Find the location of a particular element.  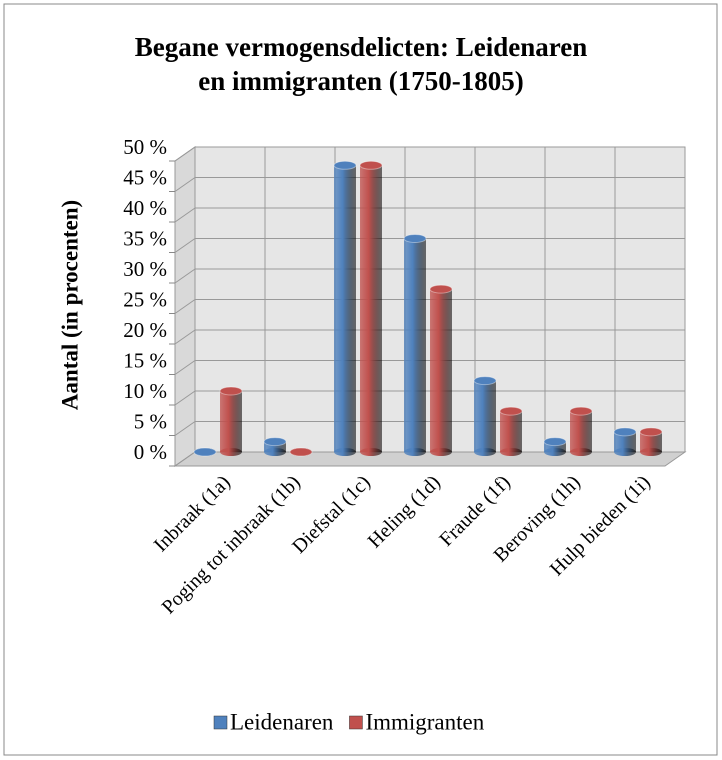

y-tick-label: 0 % is located at coordinates (150, 452).